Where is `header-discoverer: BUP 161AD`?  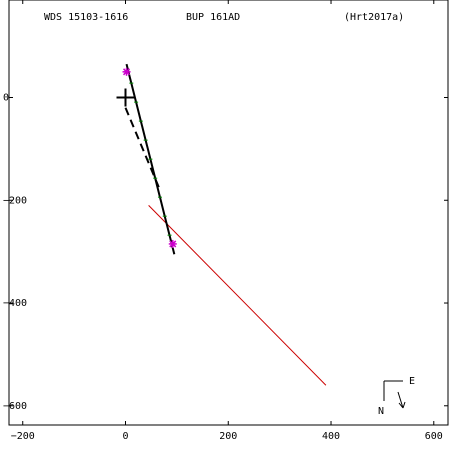
header-discoverer: BUP 161AD is located at coordinates (213, 17).